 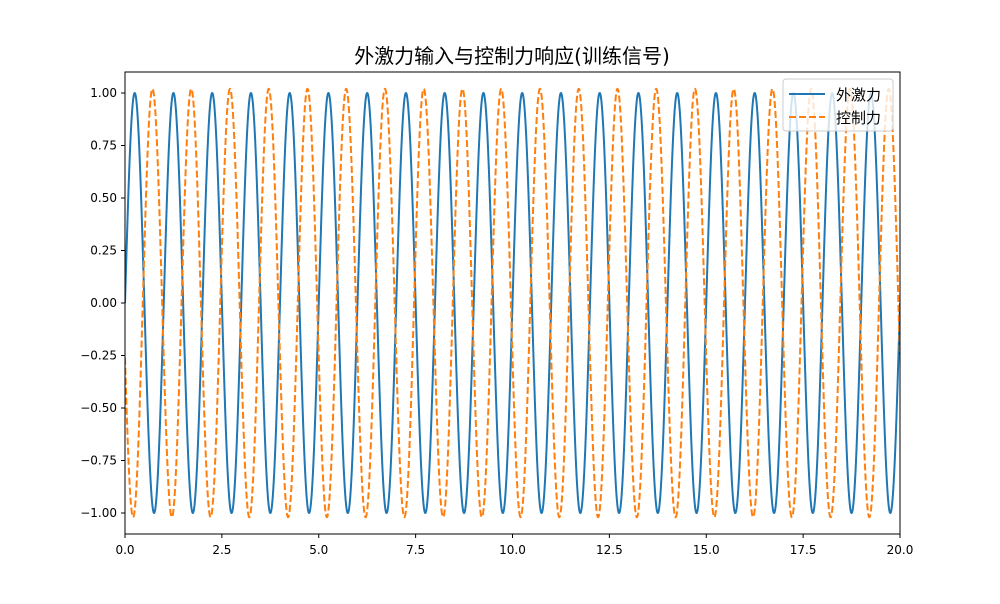 What do you see at coordinates (103, 198) in the screenshot?
I see `y-tick-label: 0.50` at bounding box center [103, 198].